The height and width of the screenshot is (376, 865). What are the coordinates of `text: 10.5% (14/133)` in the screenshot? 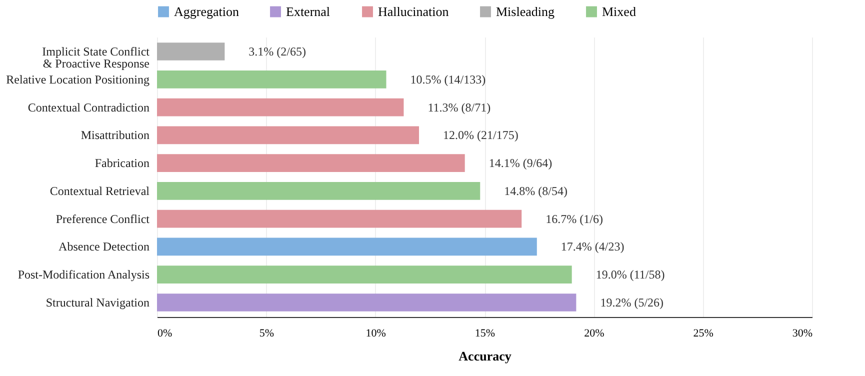 It's located at (448, 79).